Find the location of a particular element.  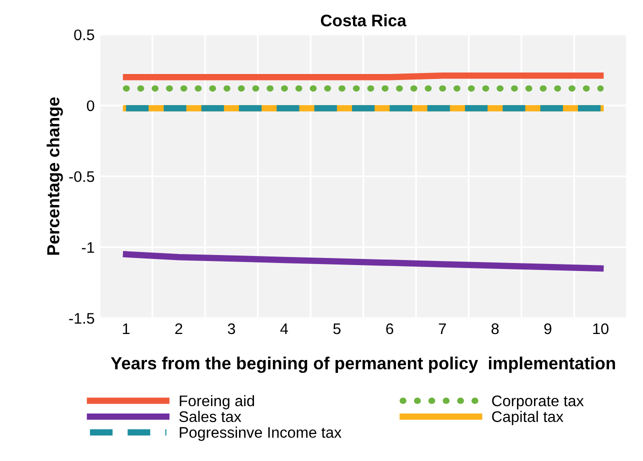

x-tick-label: 8 is located at coordinates (495, 328).